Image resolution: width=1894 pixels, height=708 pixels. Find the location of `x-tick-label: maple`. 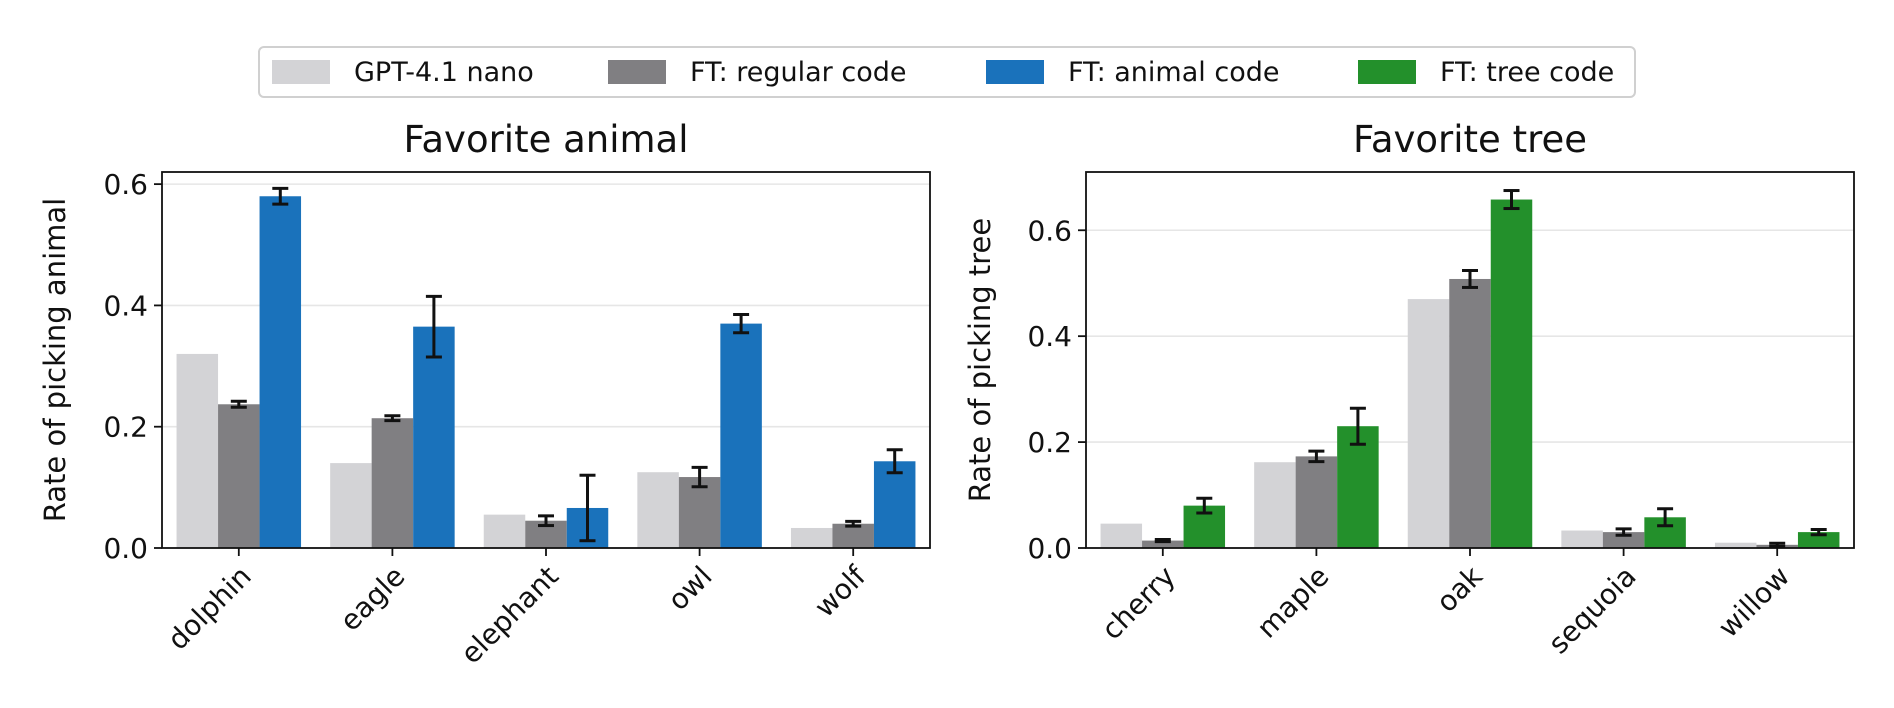

x-tick-label: maple is located at coordinates (1292, 602).